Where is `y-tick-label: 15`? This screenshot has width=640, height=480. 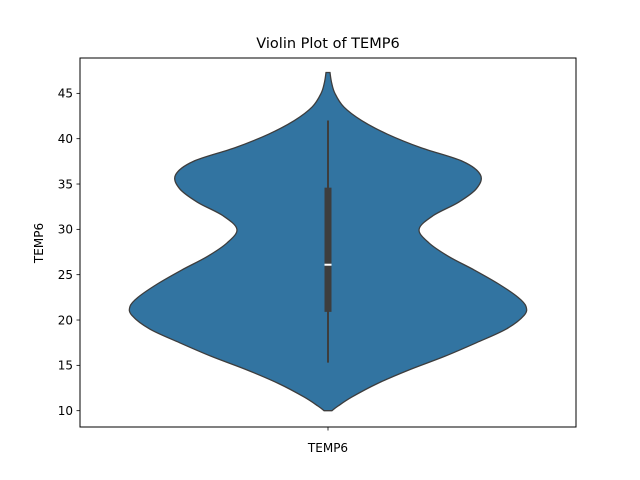
y-tick-label: 15 is located at coordinates (65, 366).